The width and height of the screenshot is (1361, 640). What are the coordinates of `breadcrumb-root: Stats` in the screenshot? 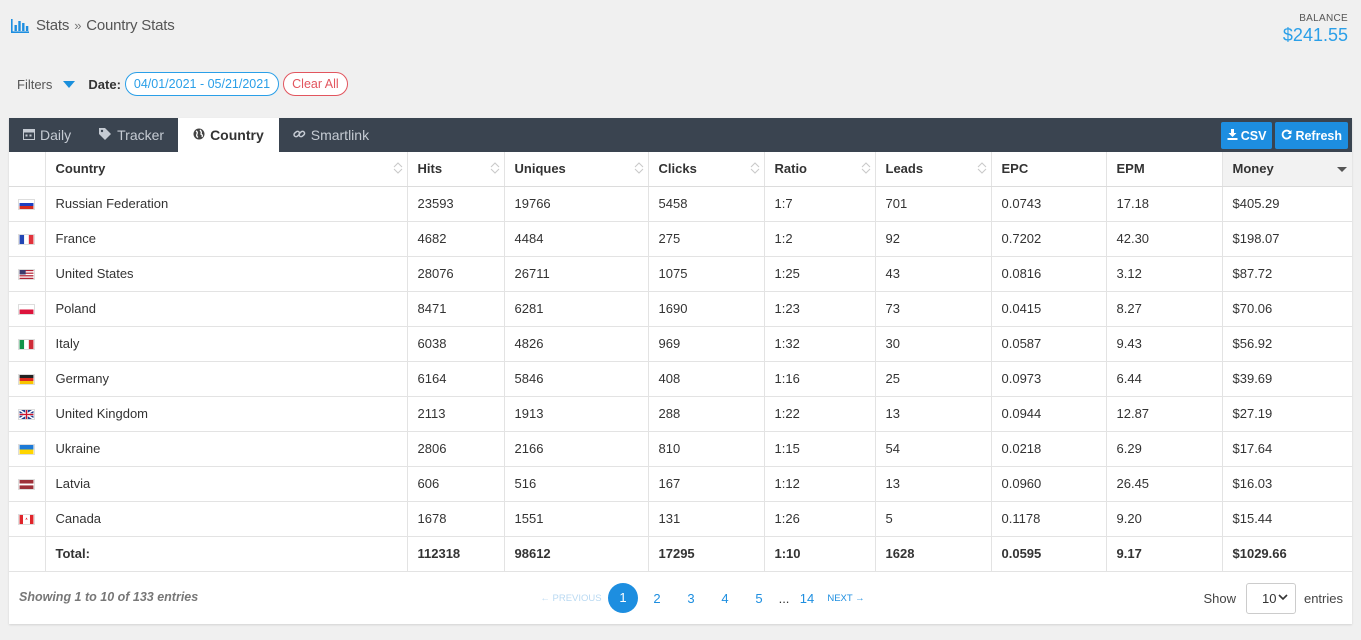 It's located at (53, 25).